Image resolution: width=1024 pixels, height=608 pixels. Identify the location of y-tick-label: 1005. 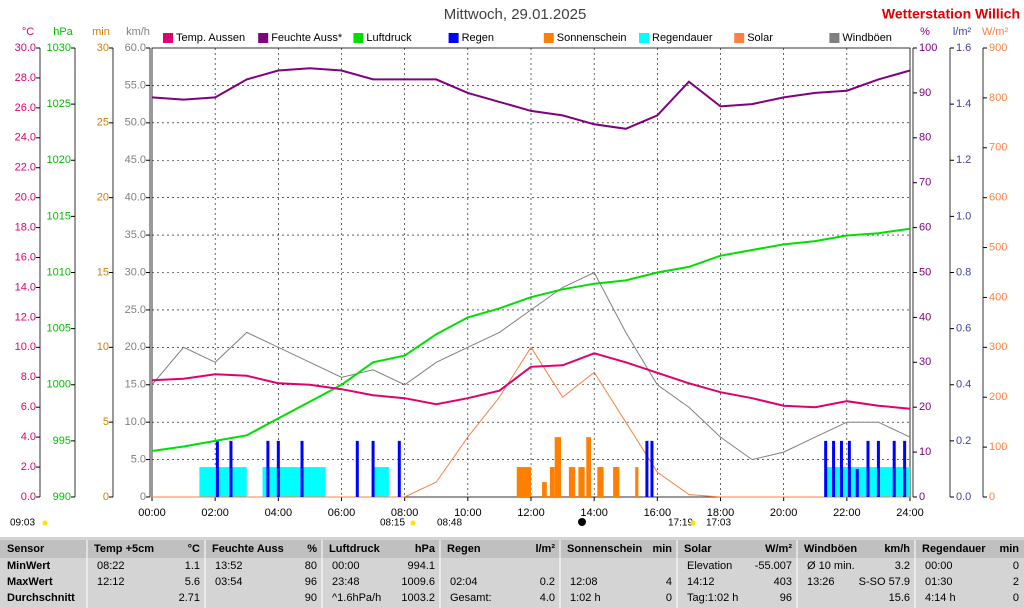
(59, 329).